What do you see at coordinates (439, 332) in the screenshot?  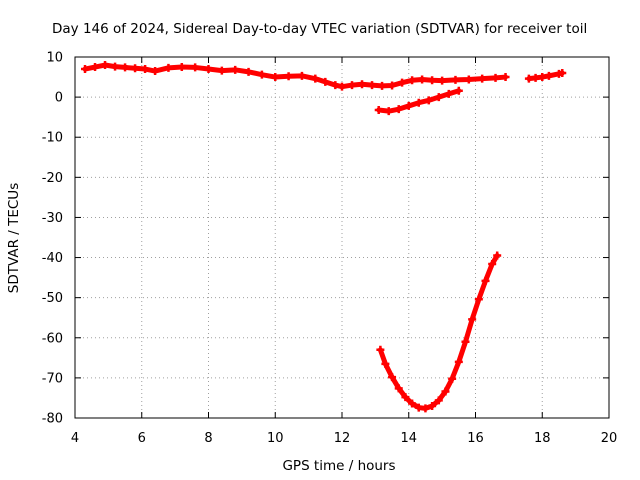 I see `series-arc-deep-dip` at bounding box center [439, 332].